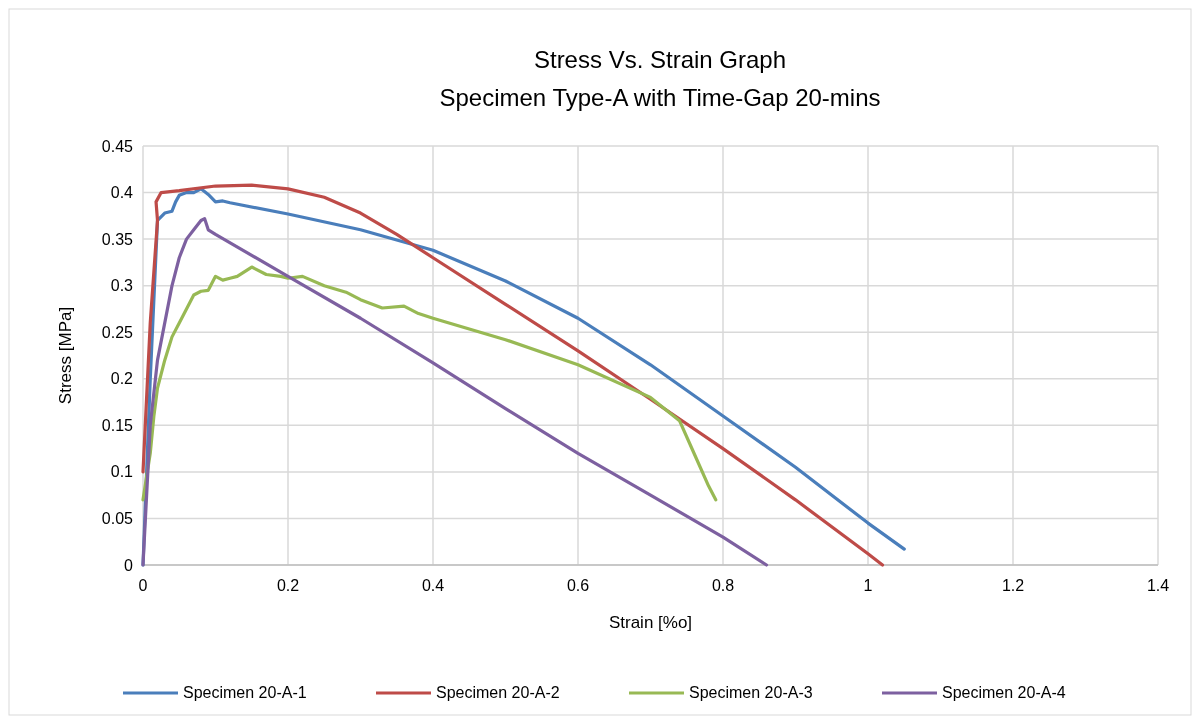 This screenshot has width=1200, height=724. I want to click on y-tick-label: 0.45, so click(117, 146).